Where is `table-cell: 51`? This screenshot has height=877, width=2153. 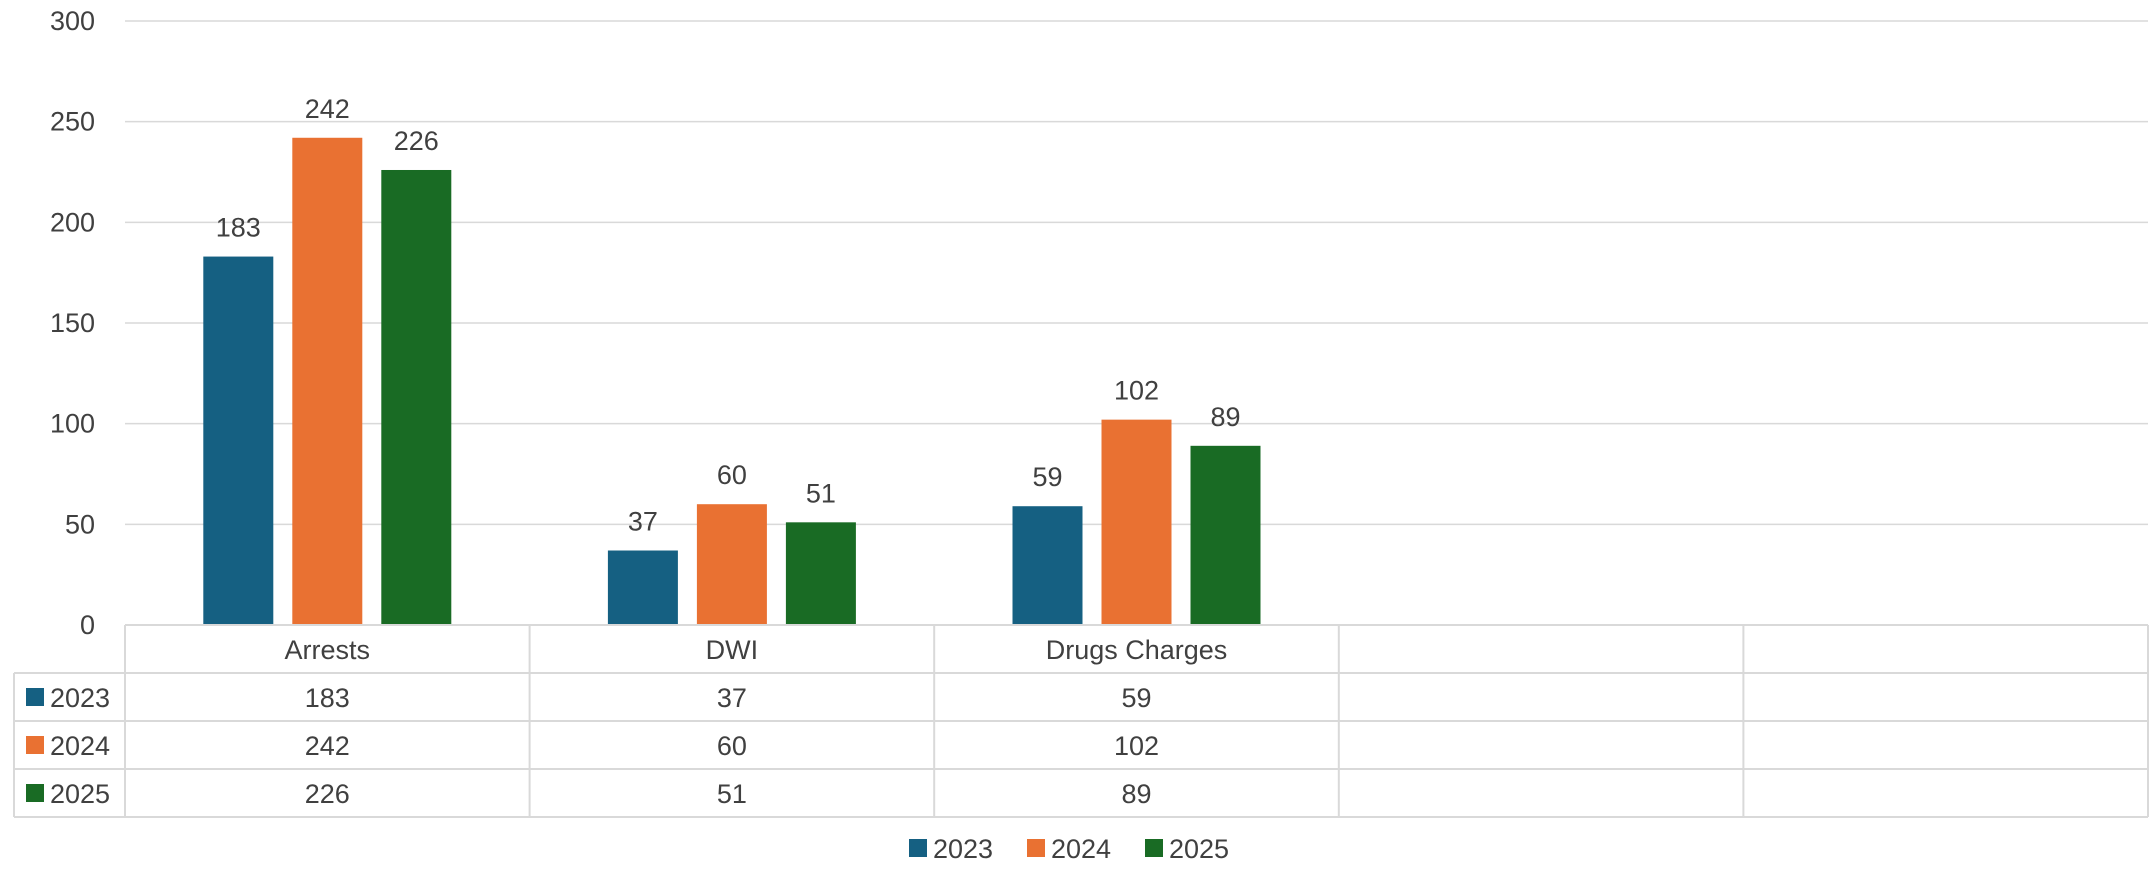 table-cell: 51 is located at coordinates (732, 794).